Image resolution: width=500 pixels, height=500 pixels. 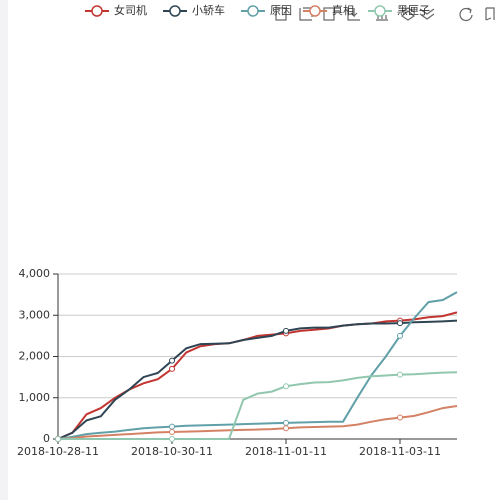 I want to click on x-tick-label: 2018-11-01-11, so click(x=286, y=451).